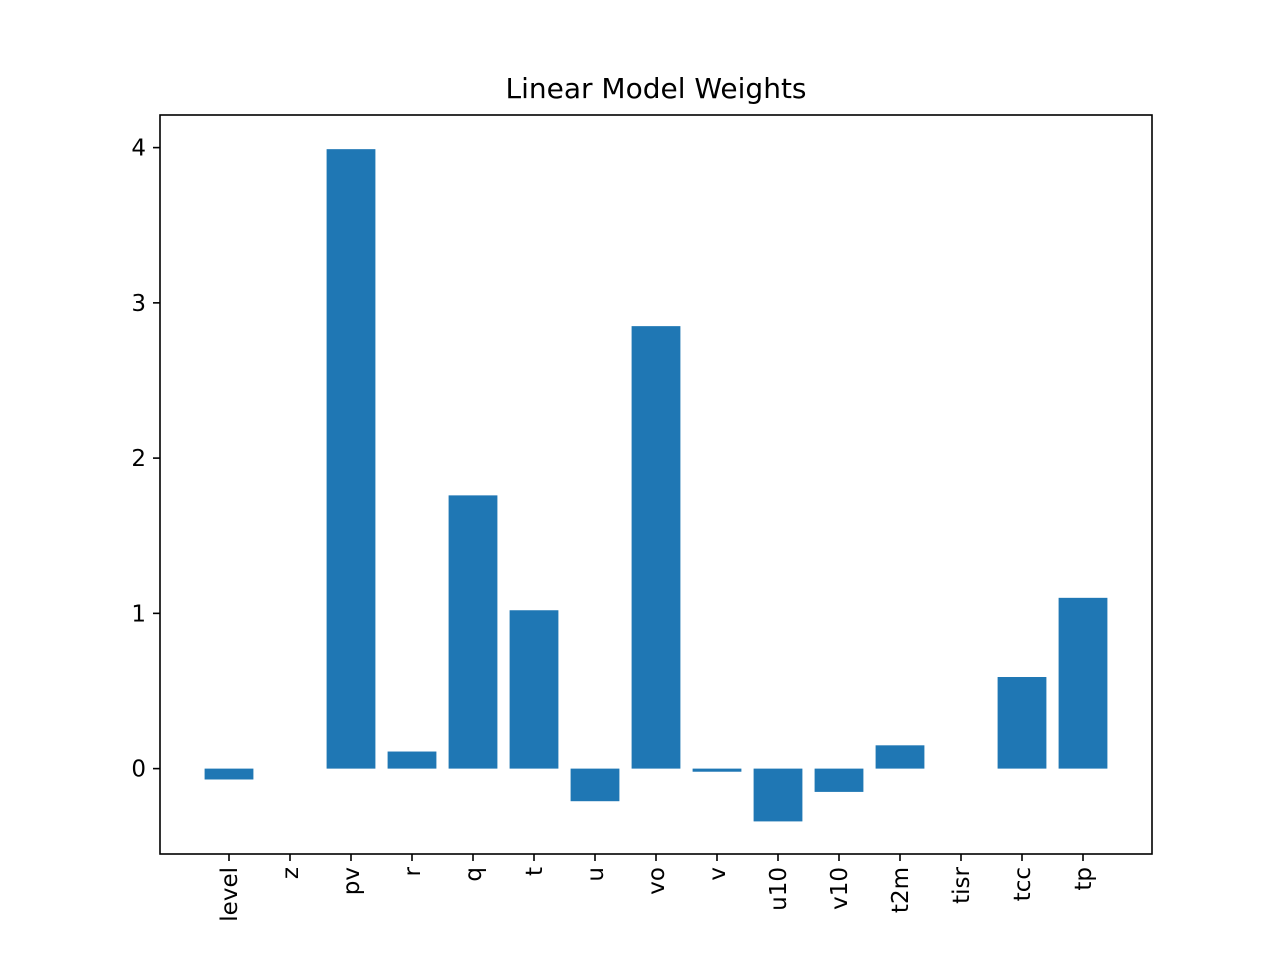  What do you see at coordinates (656, 547) in the screenshot?
I see `bar-vo` at bounding box center [656, 547].